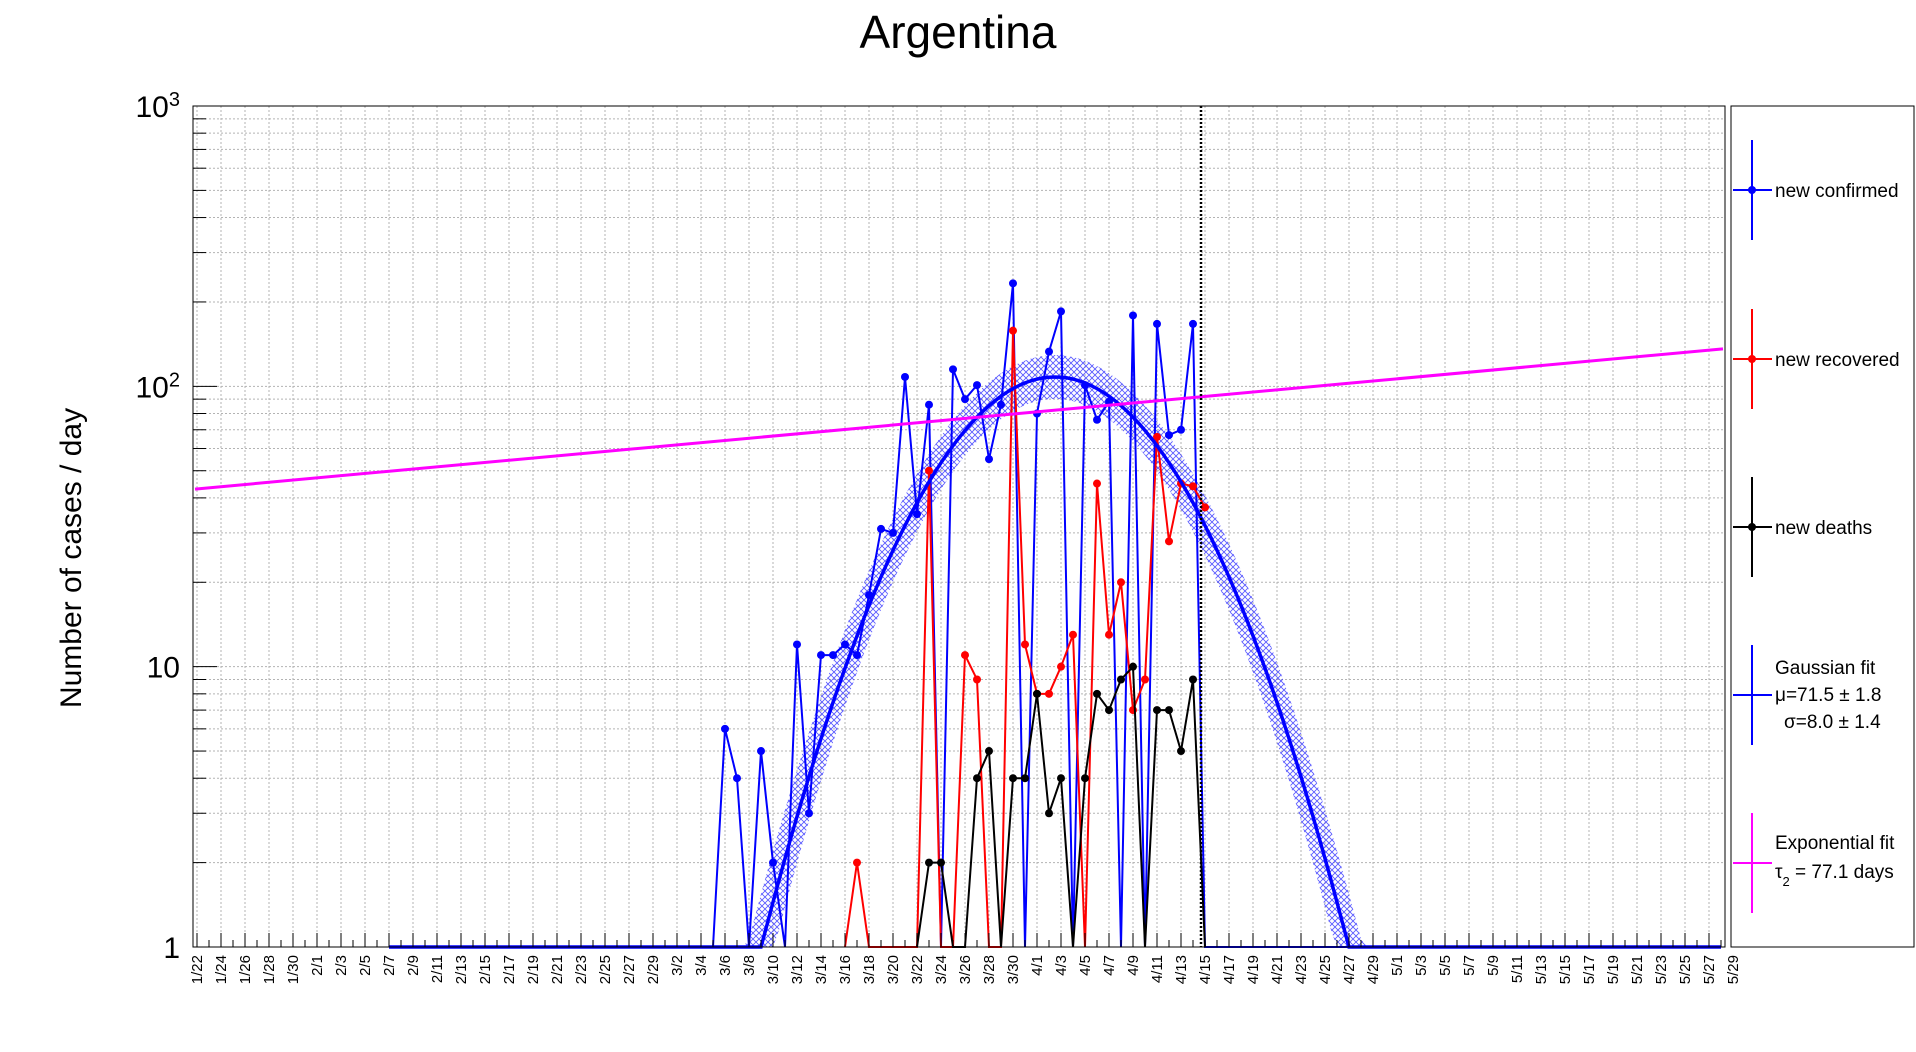 The height and width of the screenshot is (1052, 1916). What do you see at coordinates (365, 965) in the screenshot?
I see `x-tick-label: 2/5` at bounding box center [365, 965].